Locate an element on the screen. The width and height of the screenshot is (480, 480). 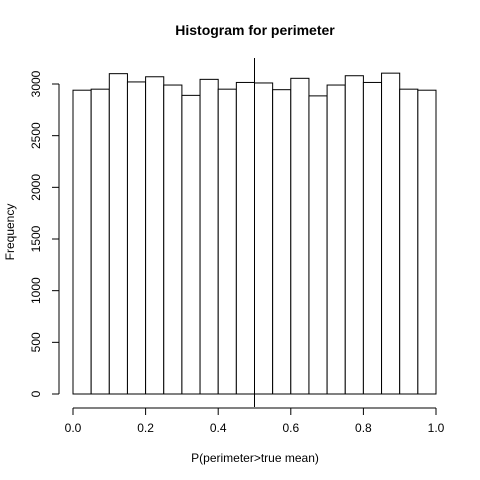
y-tick-label: 0 is located at coordinates (36, 393).